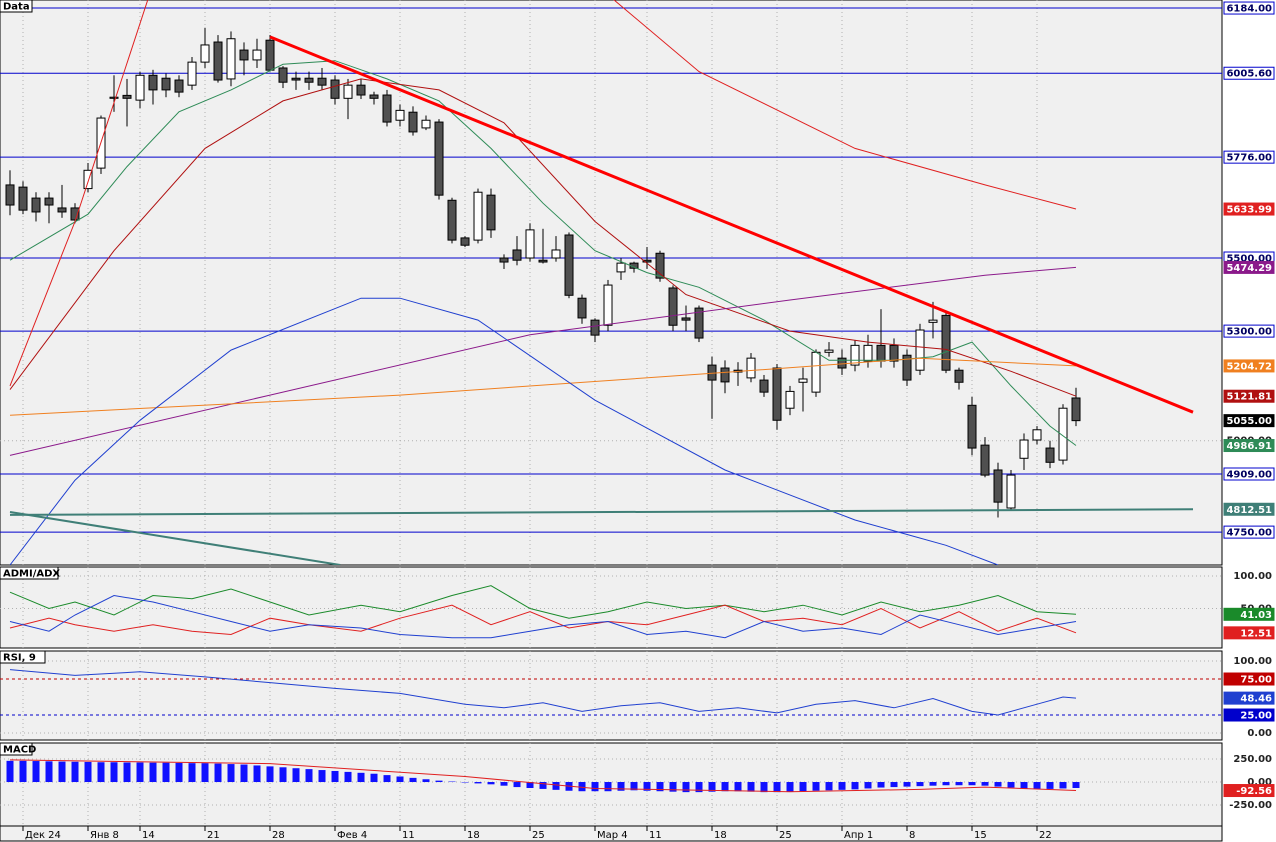 The width and height of the screenshot is (1276, 842). What do you see at coordinates (473, 835) in the screenshot?
I see `x-tick-label: 18` at bounding box center [473, 835].